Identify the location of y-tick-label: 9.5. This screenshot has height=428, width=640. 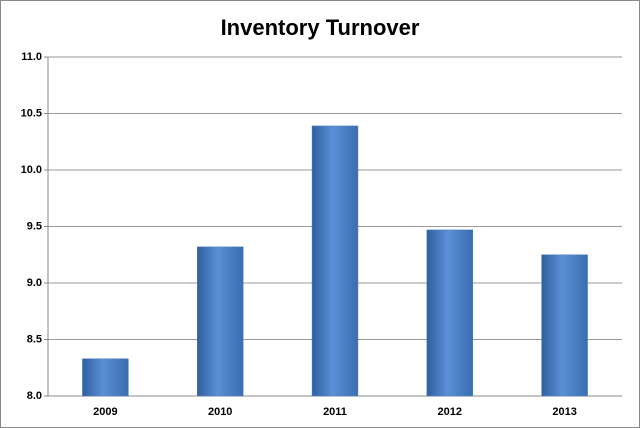
(34, 226).